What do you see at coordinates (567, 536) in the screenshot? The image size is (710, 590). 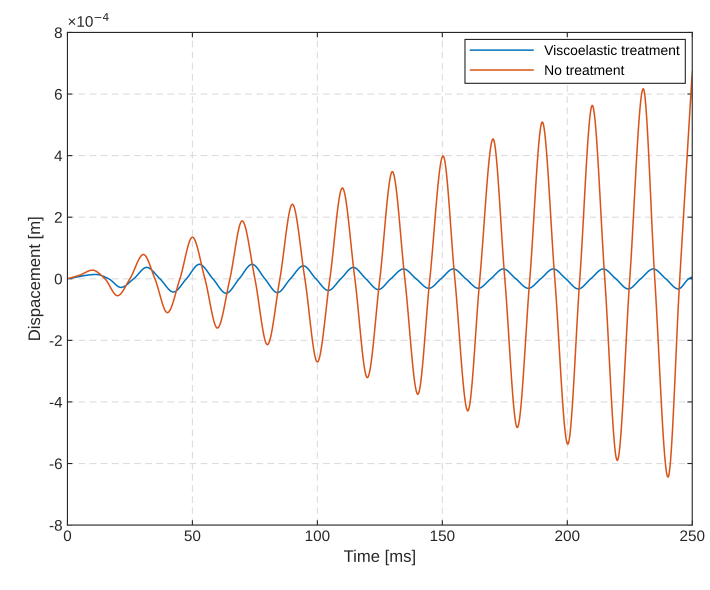 I see `x-tick-label: 200` at bounding box center [567, 536].